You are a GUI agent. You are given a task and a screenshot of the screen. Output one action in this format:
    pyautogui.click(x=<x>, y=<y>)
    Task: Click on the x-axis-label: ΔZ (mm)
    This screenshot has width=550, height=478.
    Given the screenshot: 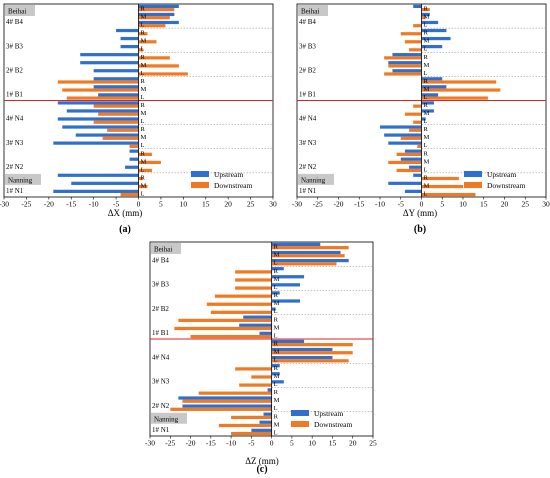 What is the action you would take?
    pyautogui.click(x=262, y=461)
    